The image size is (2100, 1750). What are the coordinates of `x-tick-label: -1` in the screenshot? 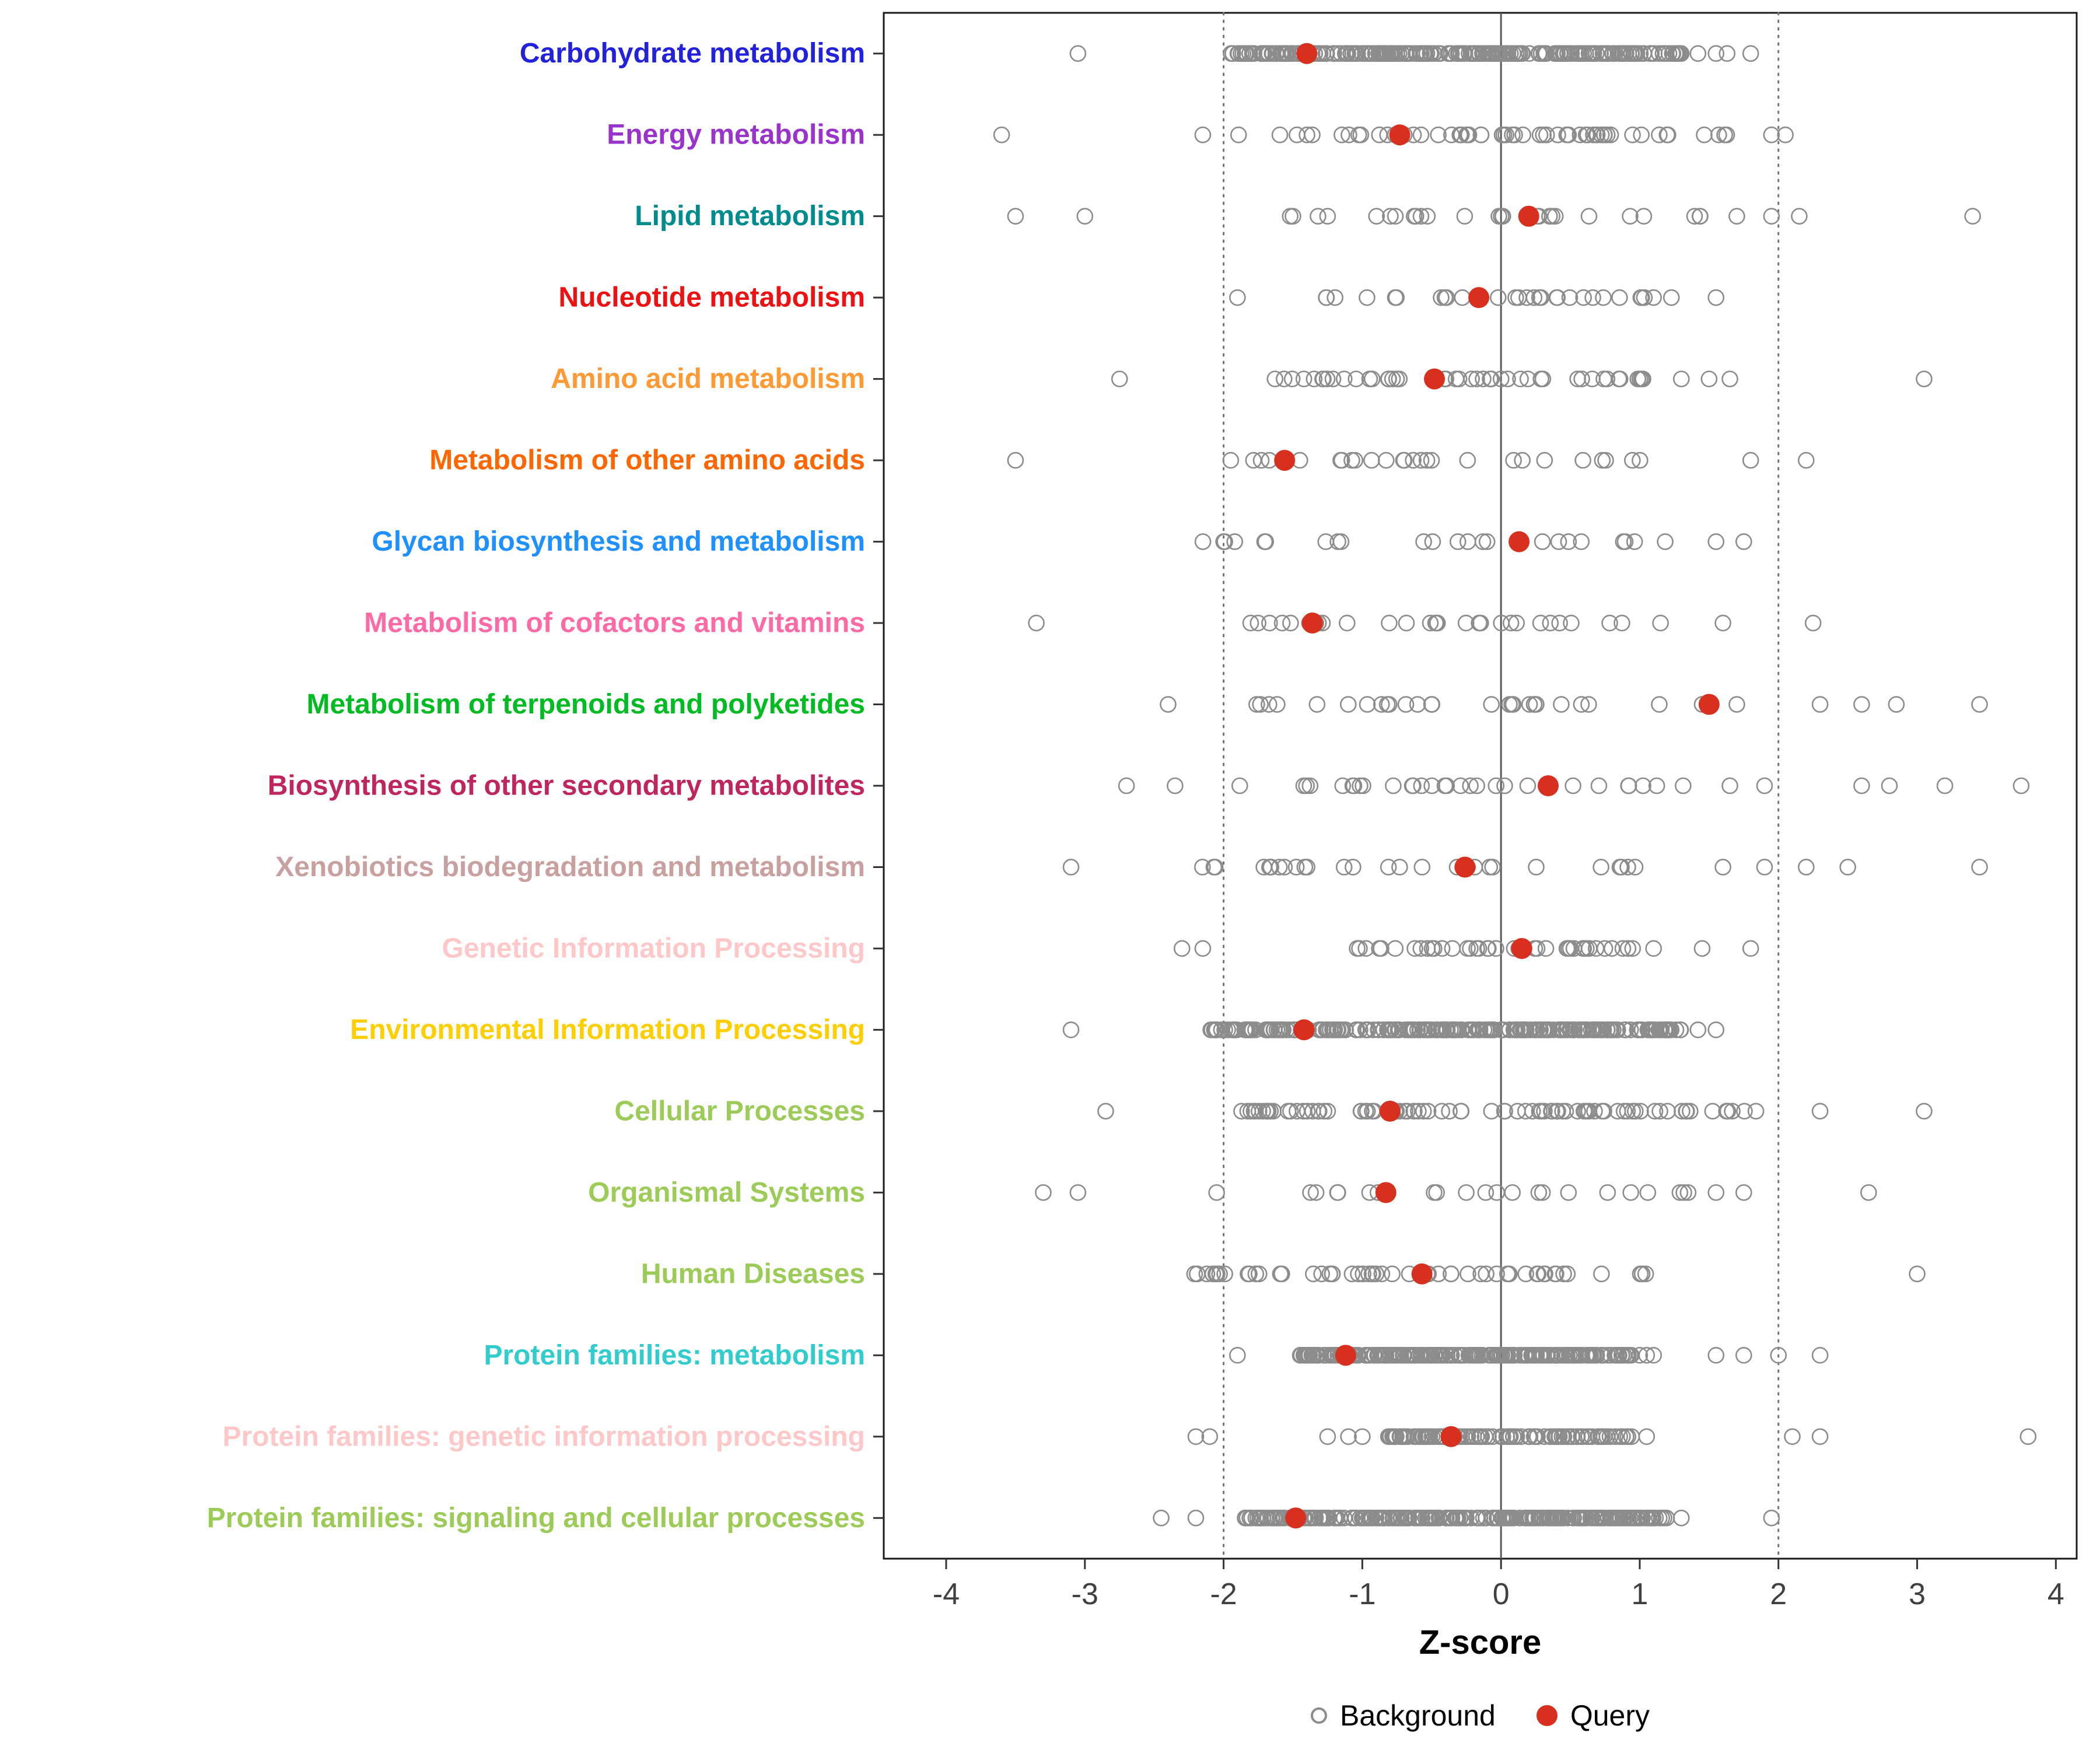 It's located at (1363, 1594).